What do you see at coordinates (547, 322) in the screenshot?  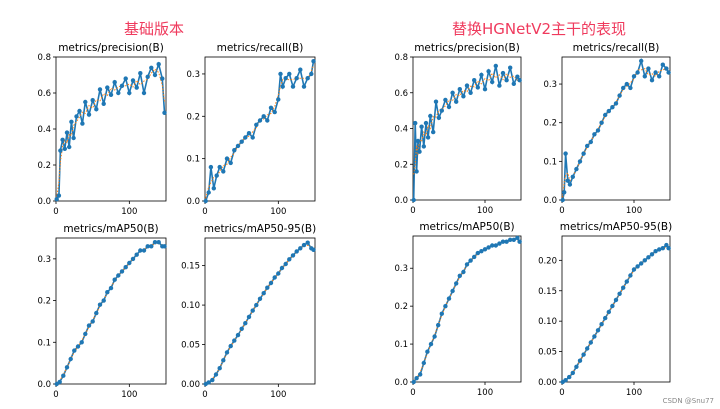 I see `y-tick-label: 0.10` at bounding box center [547, 322].